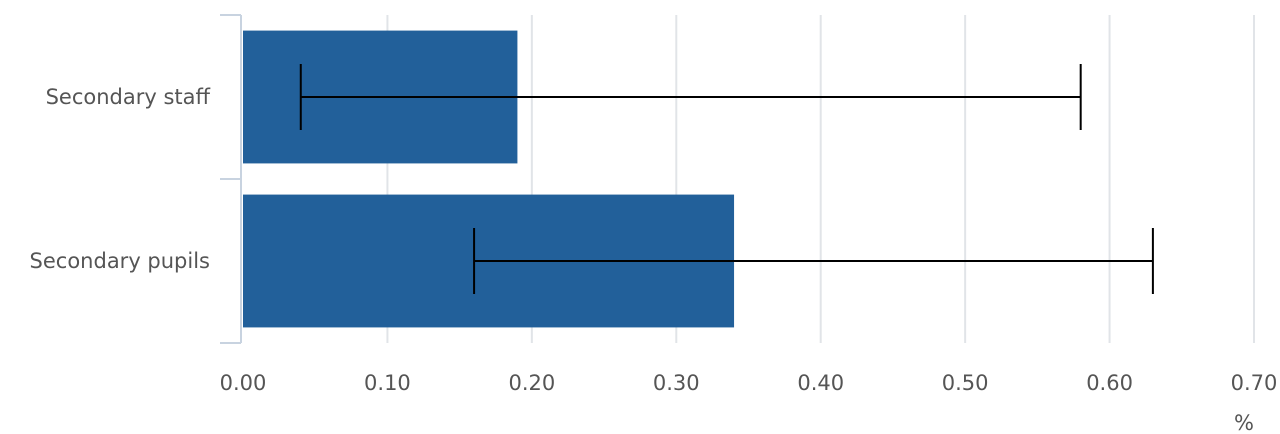 The height and width of the screenshot is (434, 1280). Describe the element at coordinates (1254, 383) in the screenshot. I see `x-tick-label: 0.70` at that location.